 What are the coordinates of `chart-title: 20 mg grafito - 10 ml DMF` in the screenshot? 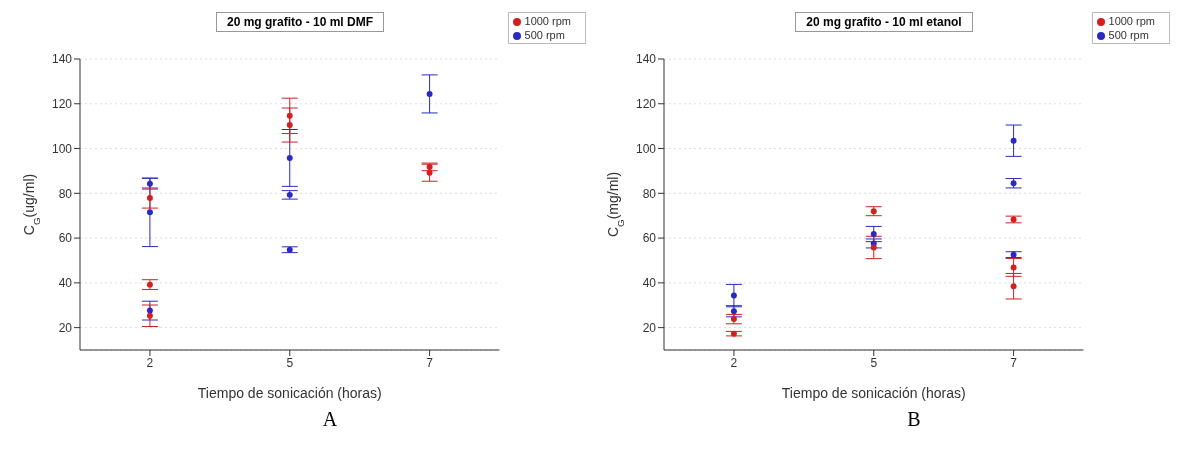 It's located at (300, 22).